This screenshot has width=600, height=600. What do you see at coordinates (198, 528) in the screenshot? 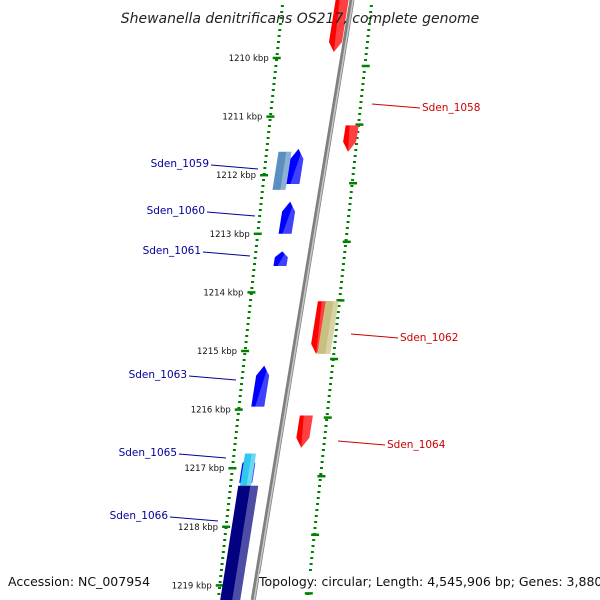
I see `tick-label: 1218 kbp` at bounding box center [198, 528].